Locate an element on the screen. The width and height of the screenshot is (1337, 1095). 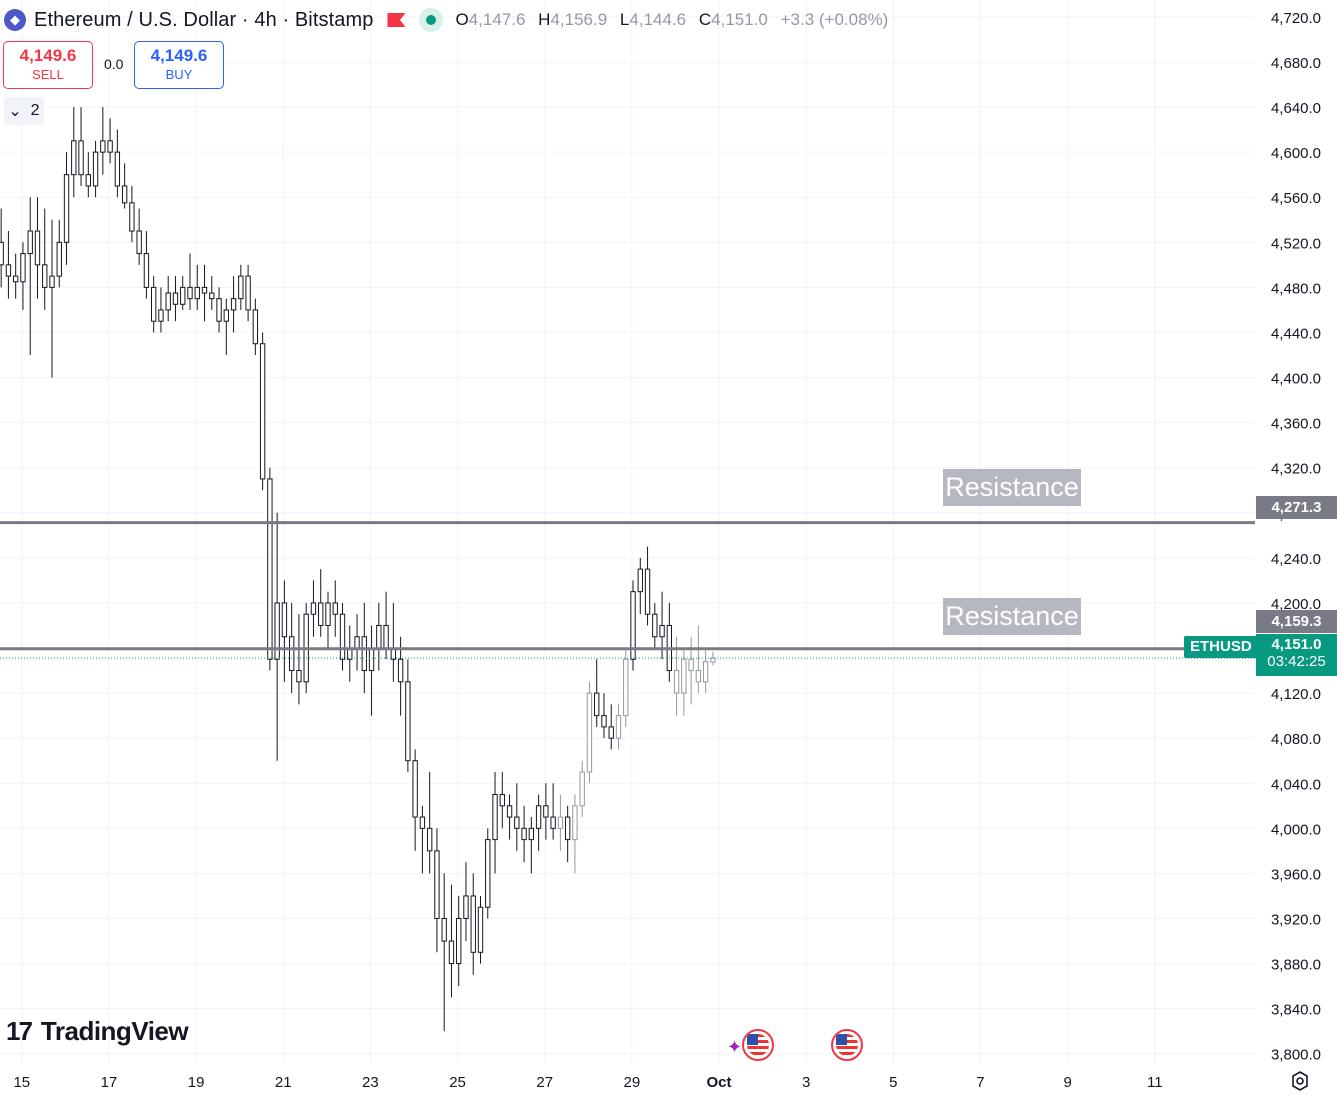
resistance-label-lower: Resistance is located at coordinates (1012, 616).